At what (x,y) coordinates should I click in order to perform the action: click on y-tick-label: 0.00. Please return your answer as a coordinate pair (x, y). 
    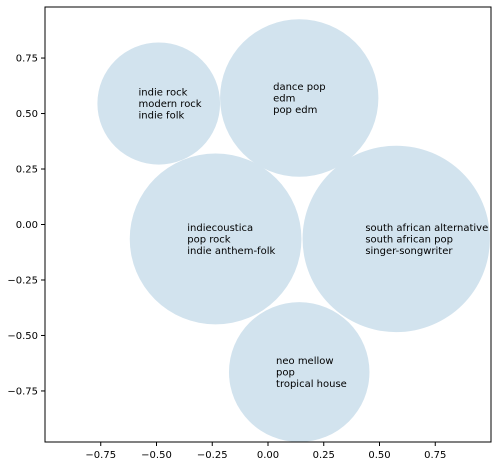
    Looking at the image, I should click on (27, 225).